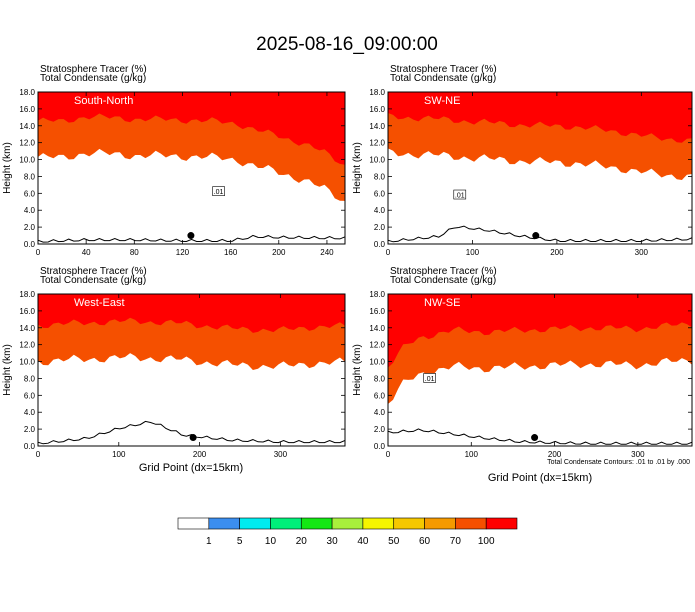 This screenshot has width=695, height=612. Describe the element at coordinates (456, 541) in the screenshot. I see `colorbar-label: 70` at that location.